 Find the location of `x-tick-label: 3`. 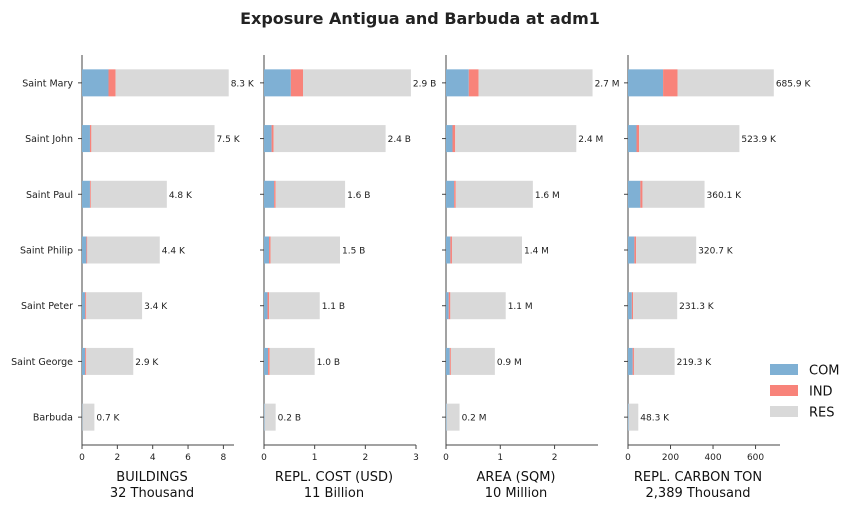

x-tick-label: 3 is located at coordinates (416, 458).